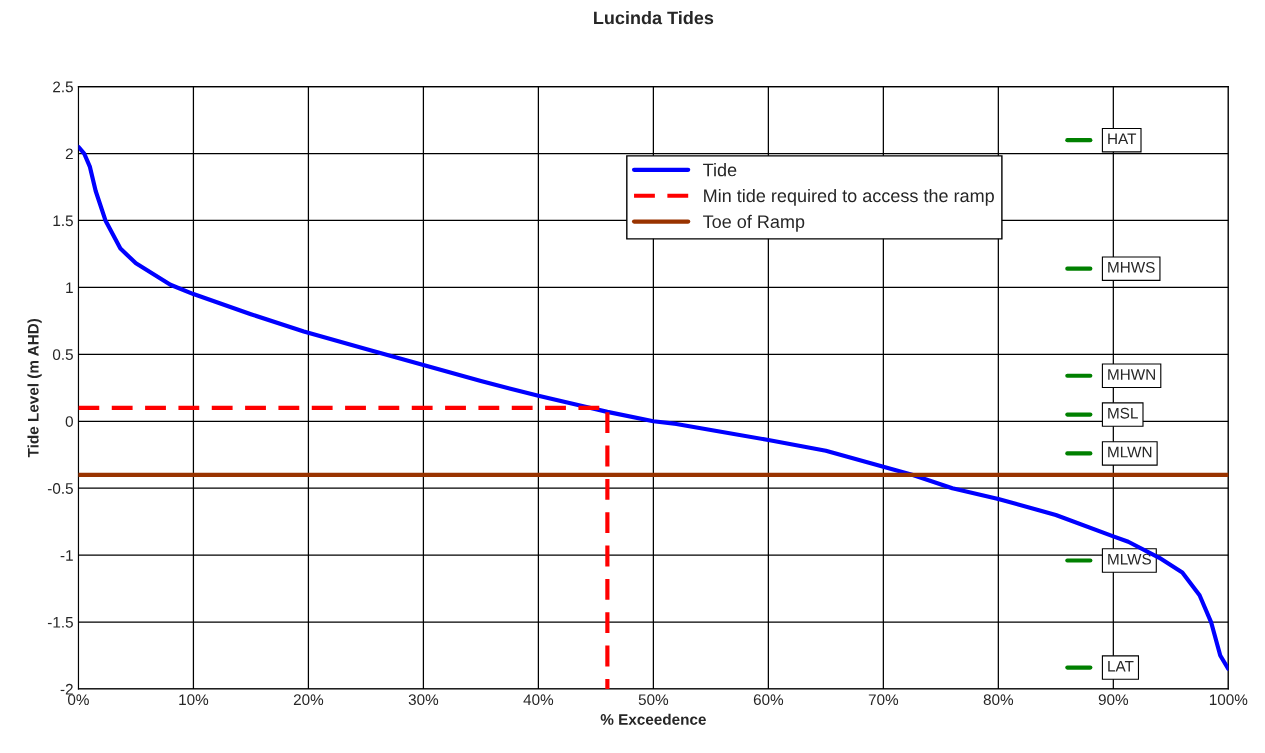  I want to click on annotation: MLWS, so click(1129, 559).